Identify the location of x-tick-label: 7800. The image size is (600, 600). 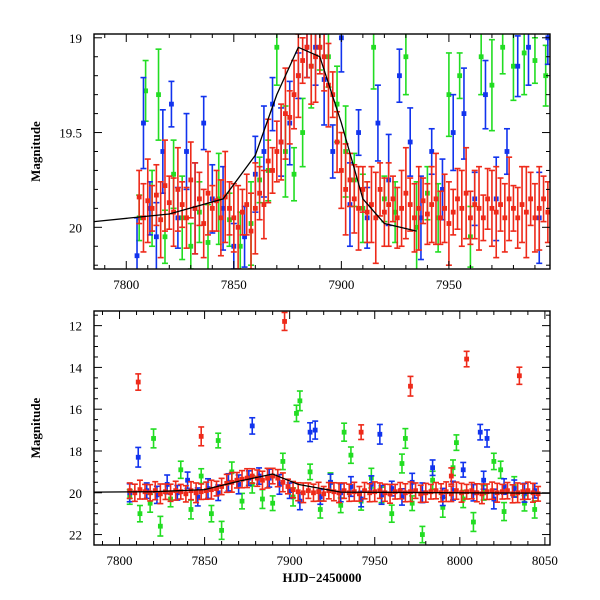
(120, 560).